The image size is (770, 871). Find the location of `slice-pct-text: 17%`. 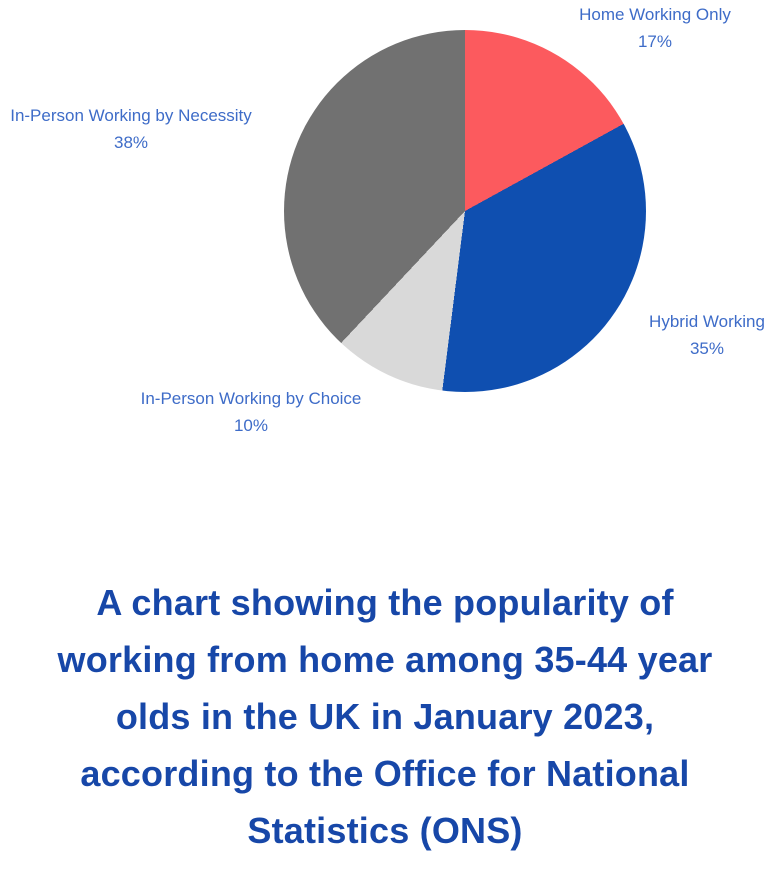

slice-pct-text: 17% is located at coordinates (655, 41).